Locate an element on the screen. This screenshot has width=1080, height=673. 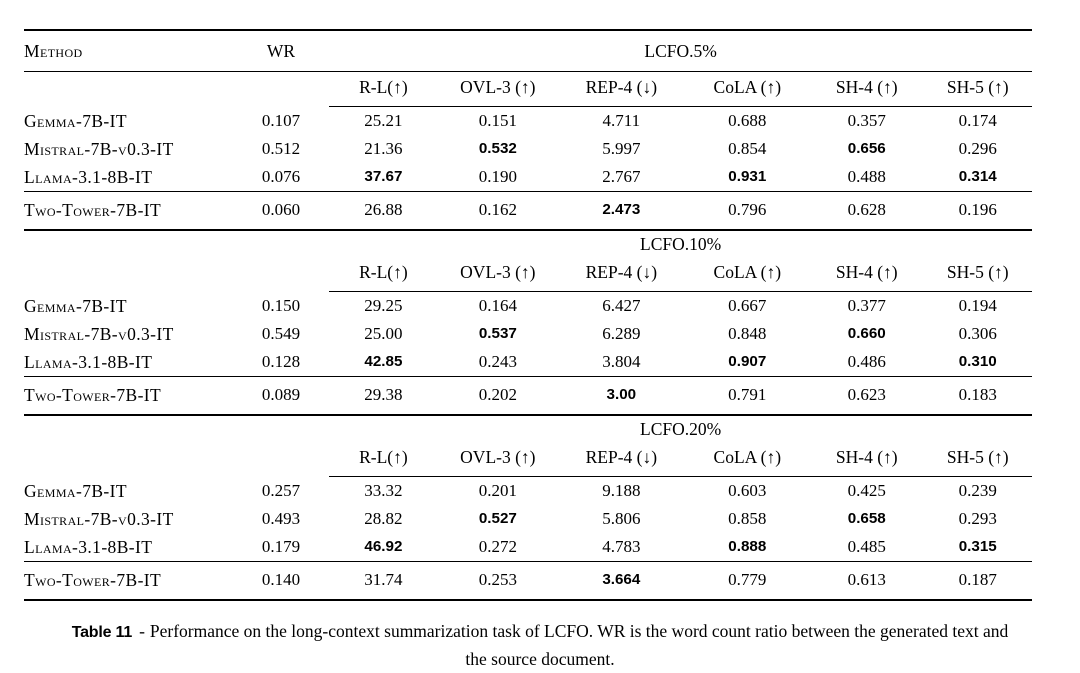
group-label: LCFO.20% is located at coordinates (681, 429).